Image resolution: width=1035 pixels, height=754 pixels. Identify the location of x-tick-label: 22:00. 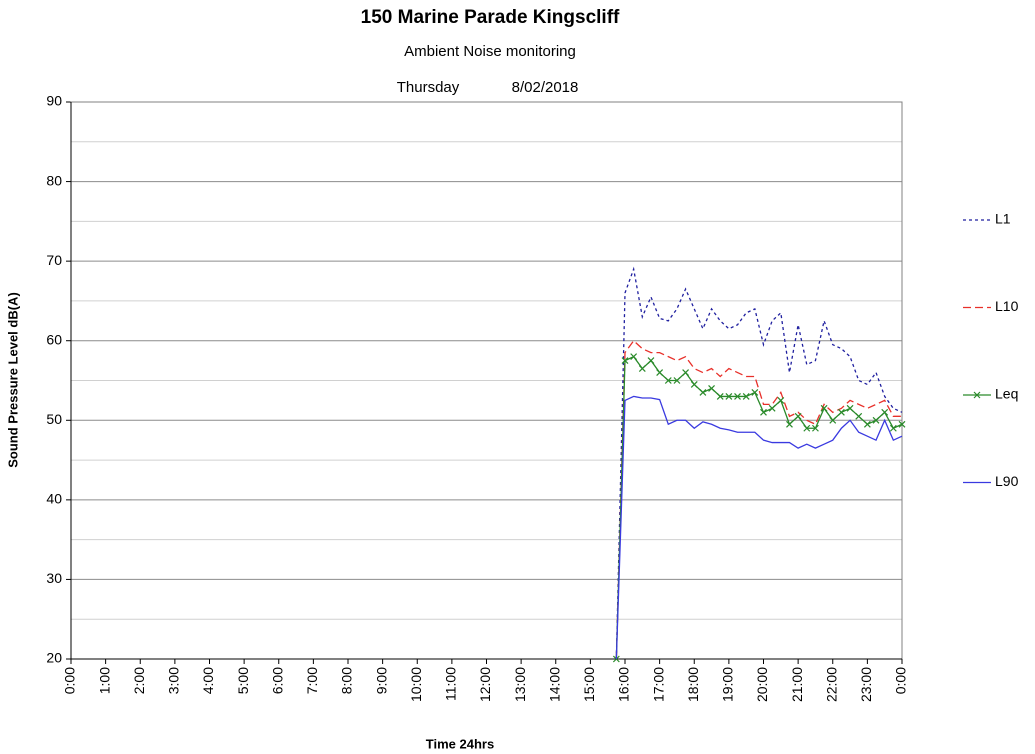
(831, 684).